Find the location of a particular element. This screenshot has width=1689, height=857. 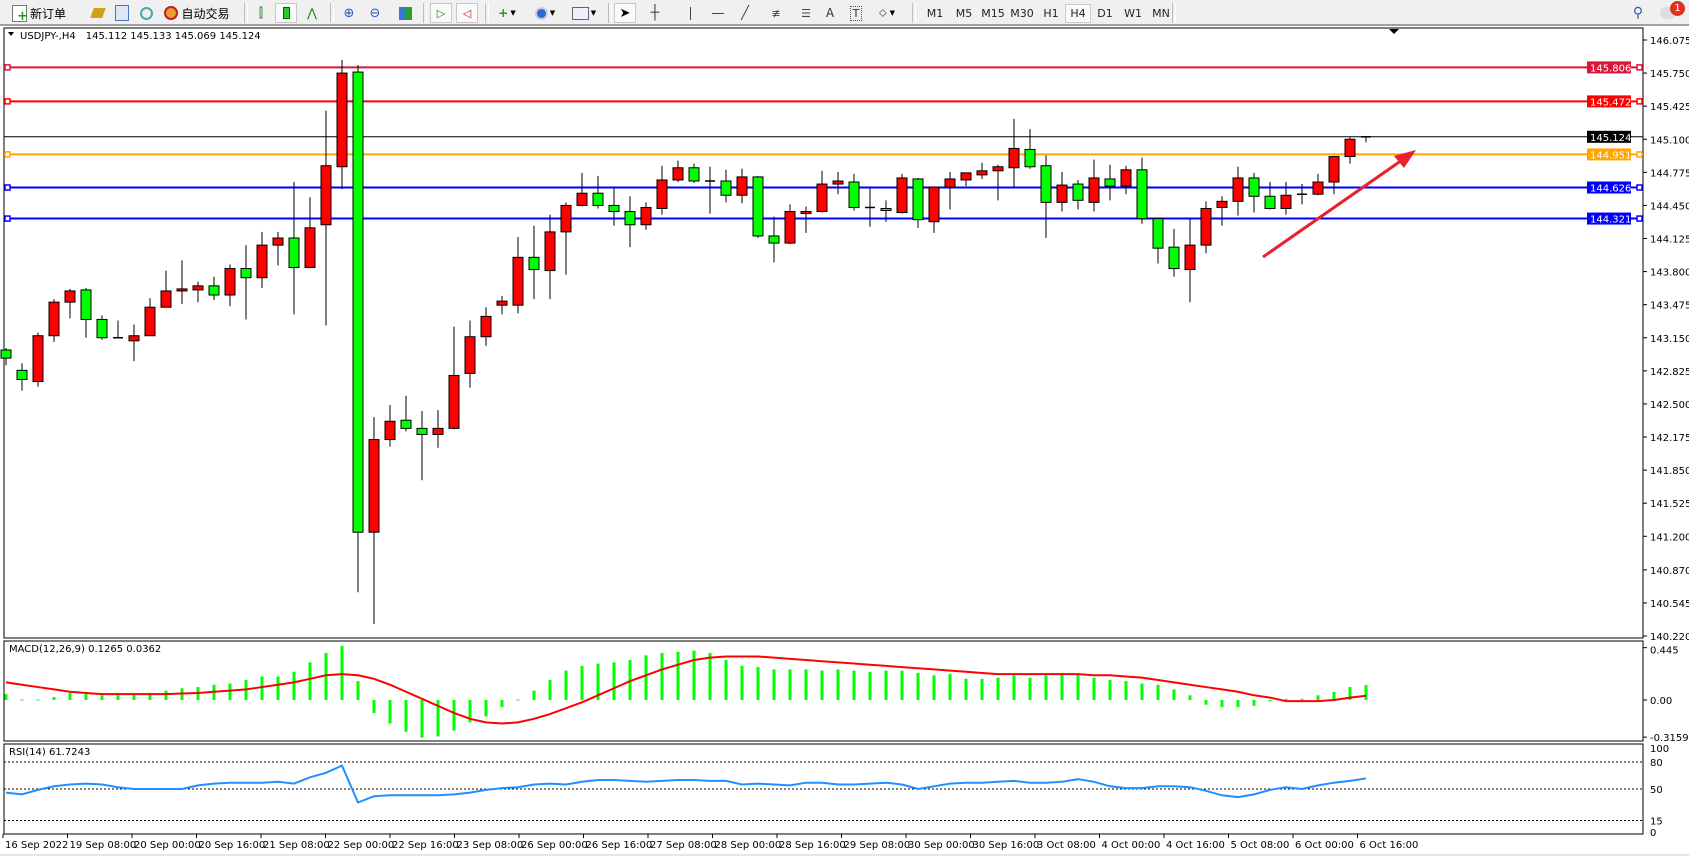

trend-arrow is located at coordinates (1334, 207).